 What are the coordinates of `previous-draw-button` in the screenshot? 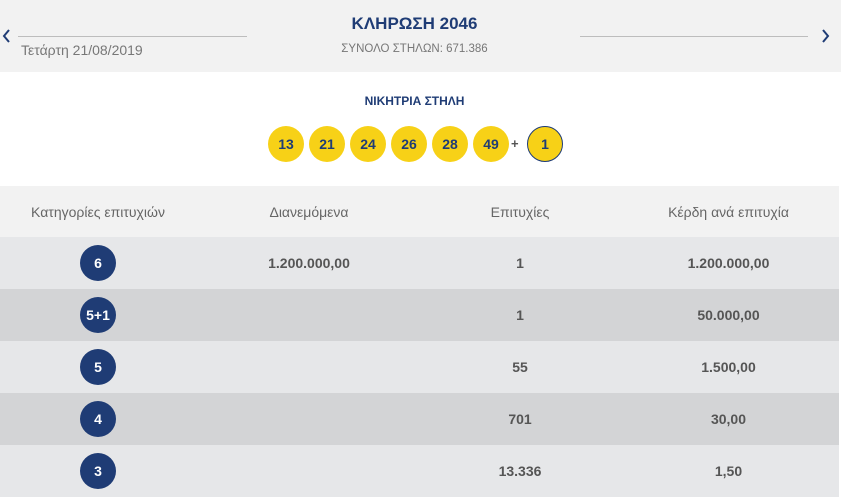 It's located at (8, 36).